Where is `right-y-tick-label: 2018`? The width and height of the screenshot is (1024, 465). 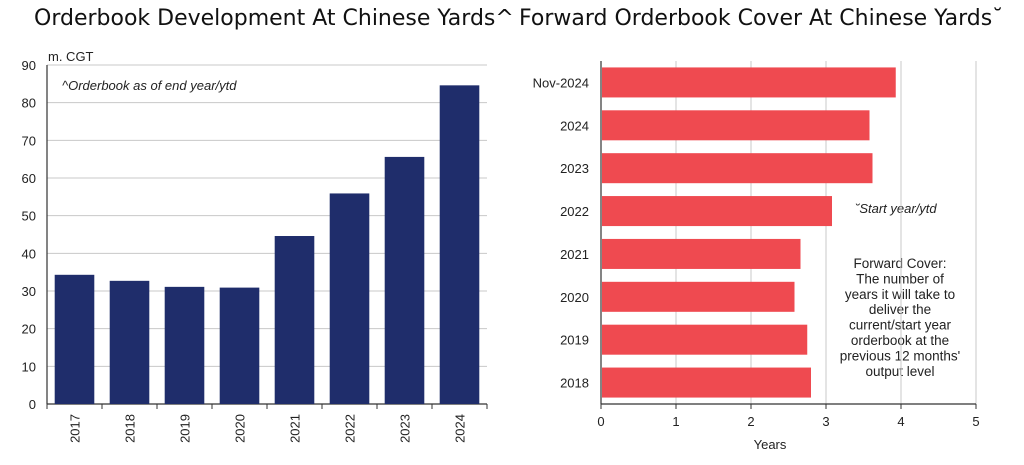 right-y-tick-label: 2018 is located at coordinates (574, 383).